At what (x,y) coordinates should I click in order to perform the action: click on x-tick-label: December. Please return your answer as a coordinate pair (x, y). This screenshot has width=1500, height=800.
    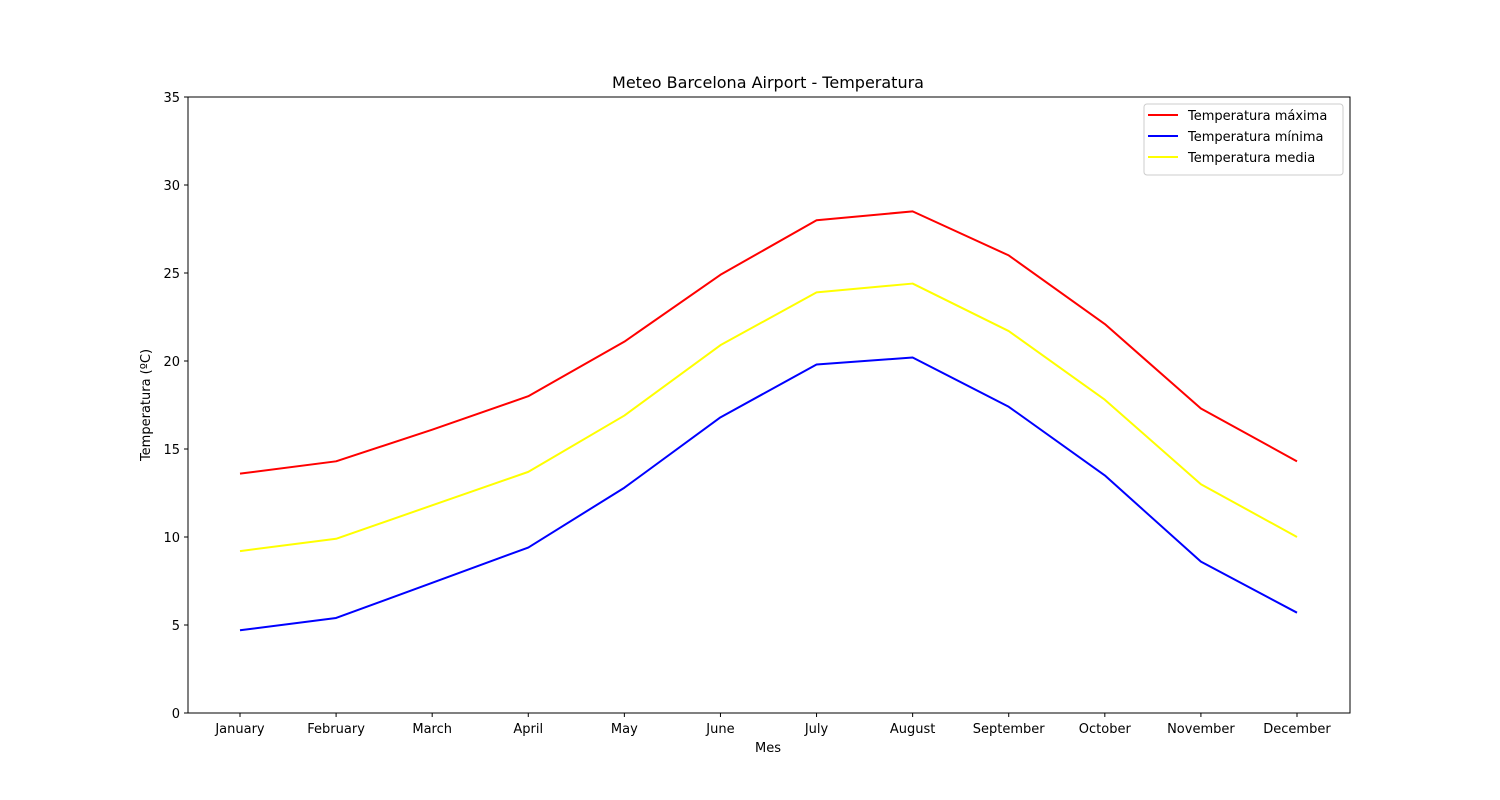
    Looking at the image, I should click on (1297, 729).